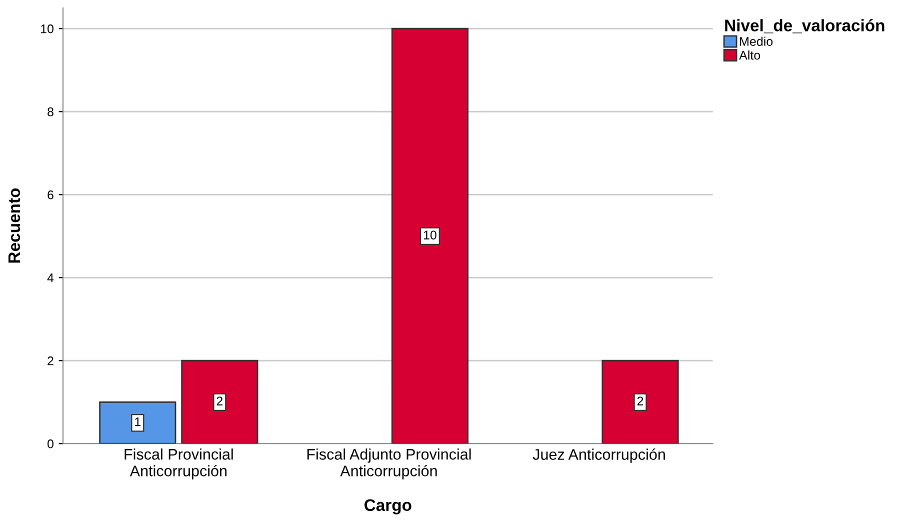 The image size is (900, 525). Describe the element at coordinates (178, 464) in the screenshot. I see `x-tick-label: Fiscal Provincial Anticorrupción` at that location.